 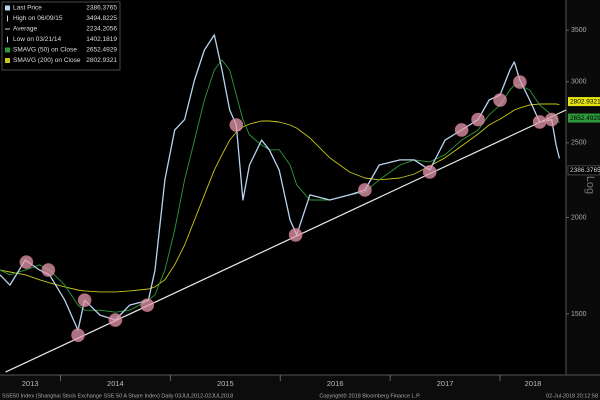 What do you see at coordinates (30, 383) in the screenshot?
I see `x-tick-label: 2013` at bounding box center [30, 383].